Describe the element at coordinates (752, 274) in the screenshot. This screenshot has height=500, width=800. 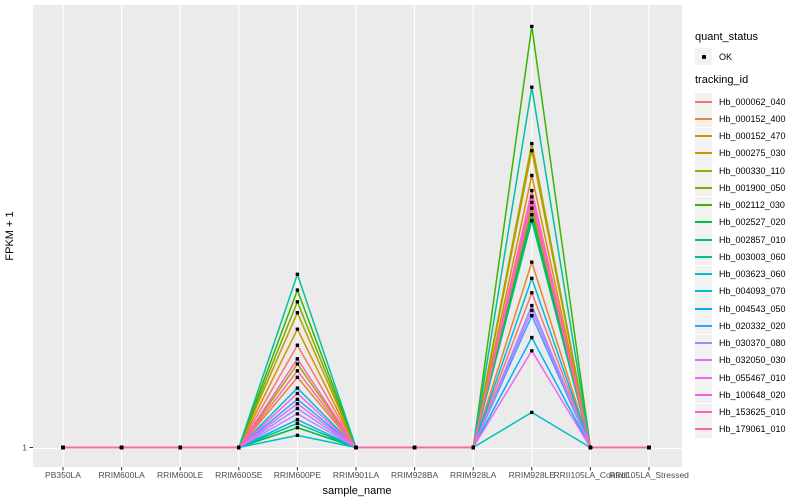
I see `legend-item-label: Hb_003623_060` at that location.